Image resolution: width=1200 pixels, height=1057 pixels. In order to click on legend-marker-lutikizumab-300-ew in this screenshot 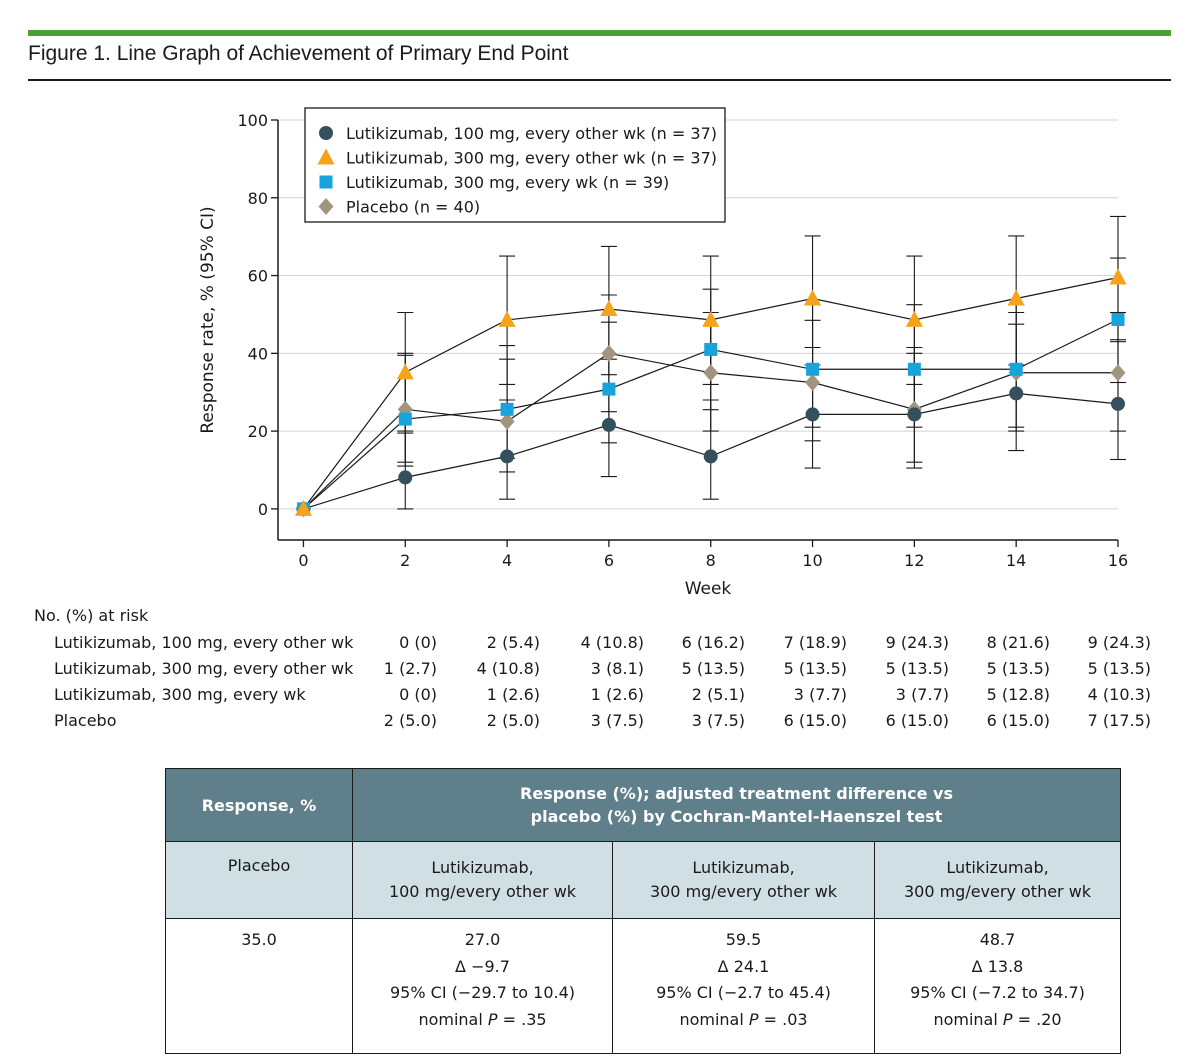, I will do `click(326, 182)`.